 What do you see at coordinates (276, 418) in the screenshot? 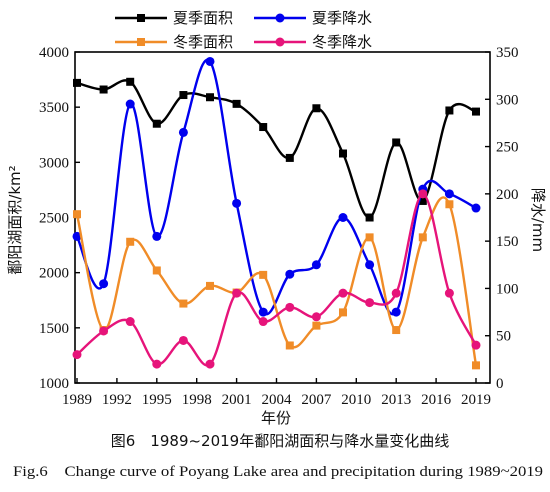
I see `x-axis-title: 年份` at bounding box center [276, 418].